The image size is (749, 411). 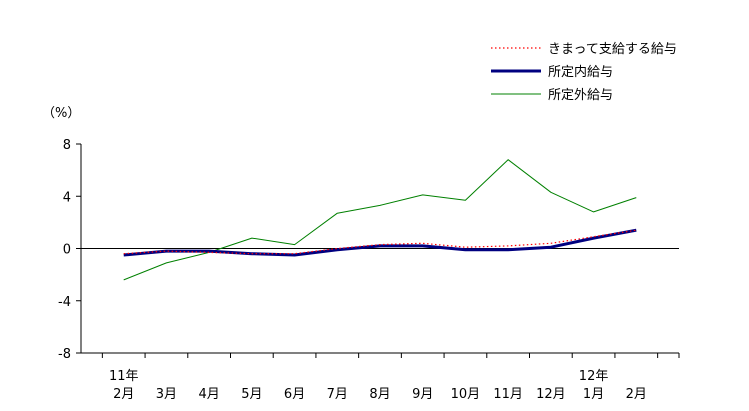 I want to click on x-tick-label: 11月, so click(x=508, y=394).